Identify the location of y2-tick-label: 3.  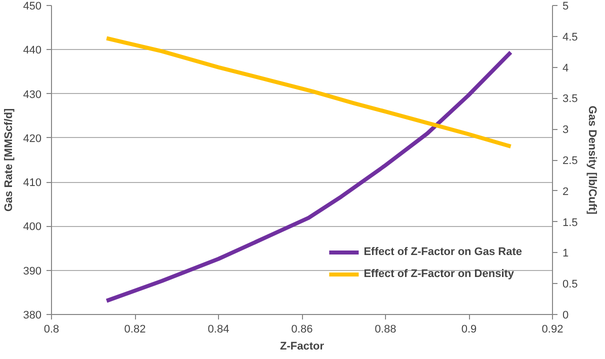
(565, 130).